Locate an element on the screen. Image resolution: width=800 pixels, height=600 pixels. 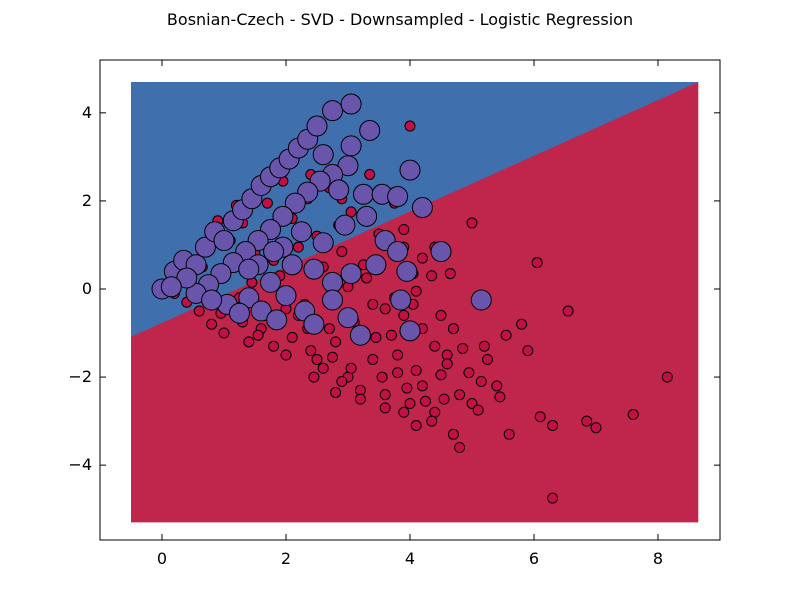
y-tick-label: 0 is located at coordinates (87, 288).